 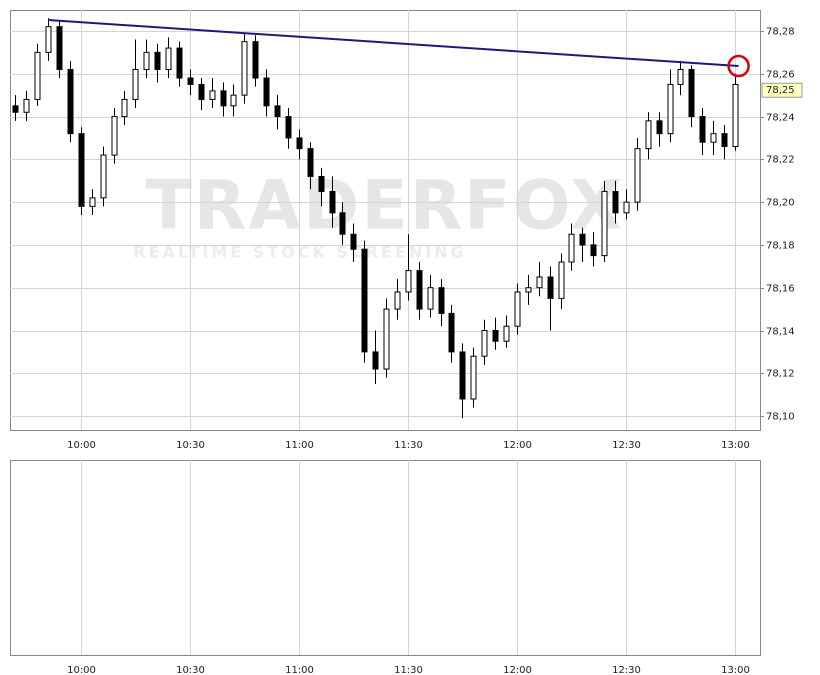 What do you see at coordinates (780, 160) in the screenshot?
I see `y-tick-label: 78,22` at bounding box center [780, 160].